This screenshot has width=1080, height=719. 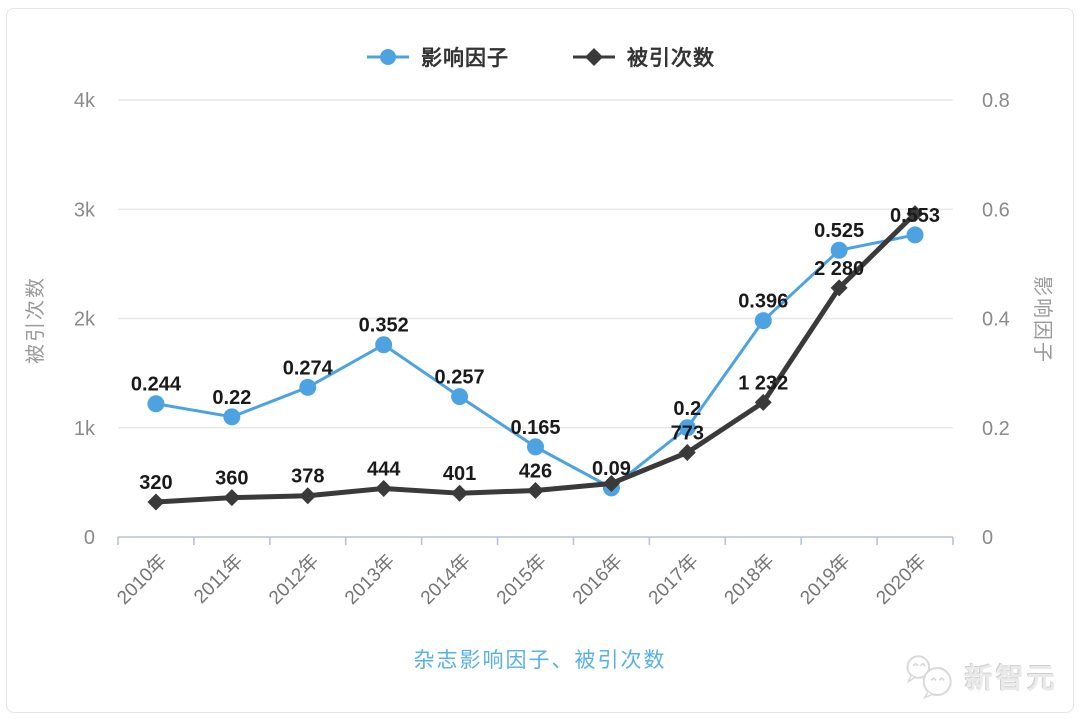 What do you see at coordinates (85, 101) in the screenshot?
I see `left-axis-tick-label: 4k` at bounding box center [85, 101].